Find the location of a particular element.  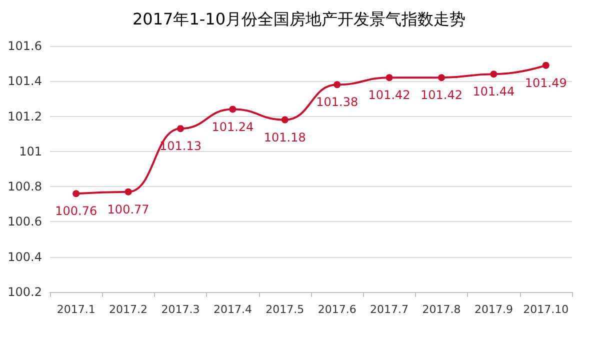

x-tick-label: 2017.5 is located at coordinates (285, 309).